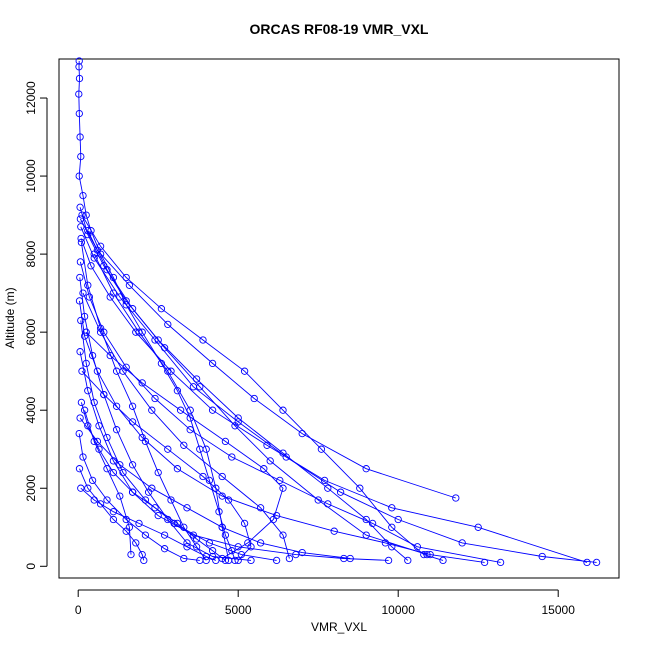  I want to click on chart-title: ORCAS RF08-19 VMR_VXL, so click(339, 29).